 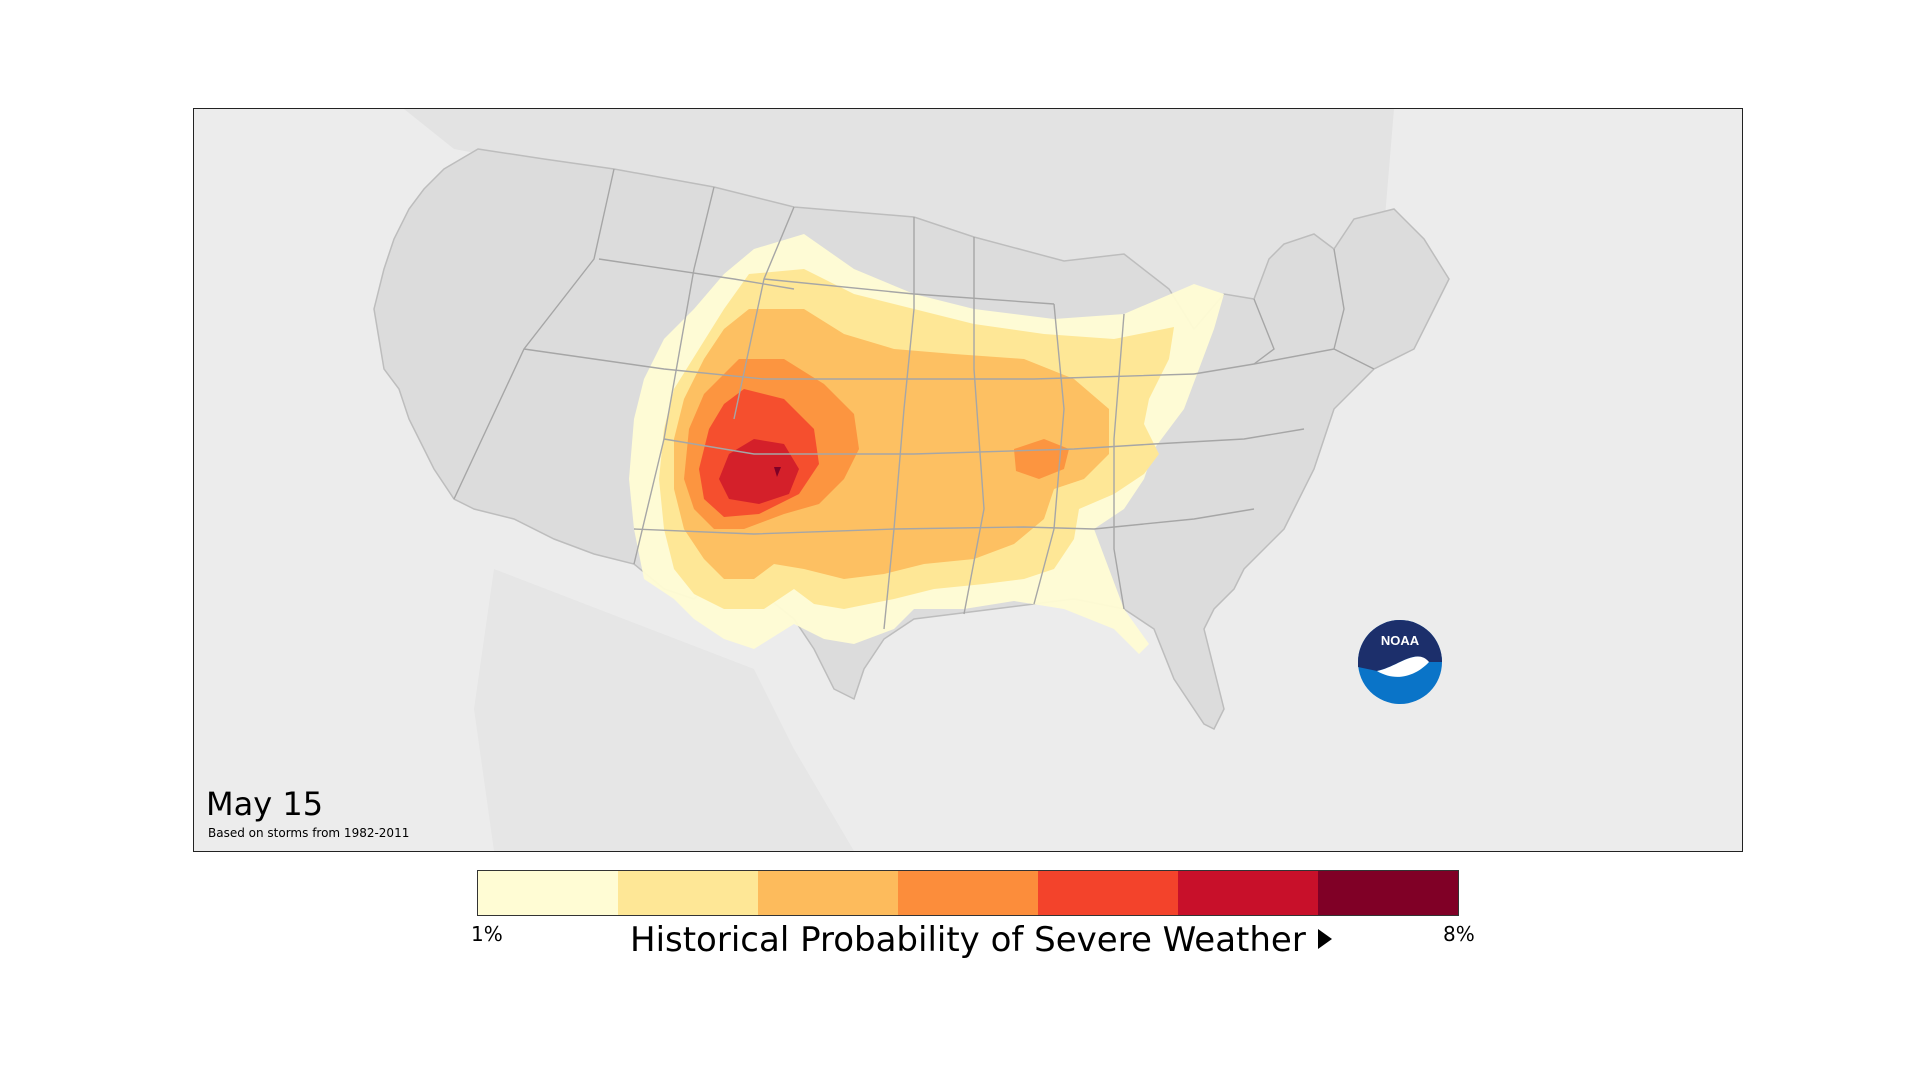 I want to click on legend-max-label: 8%, so click(x=1459, y=934).